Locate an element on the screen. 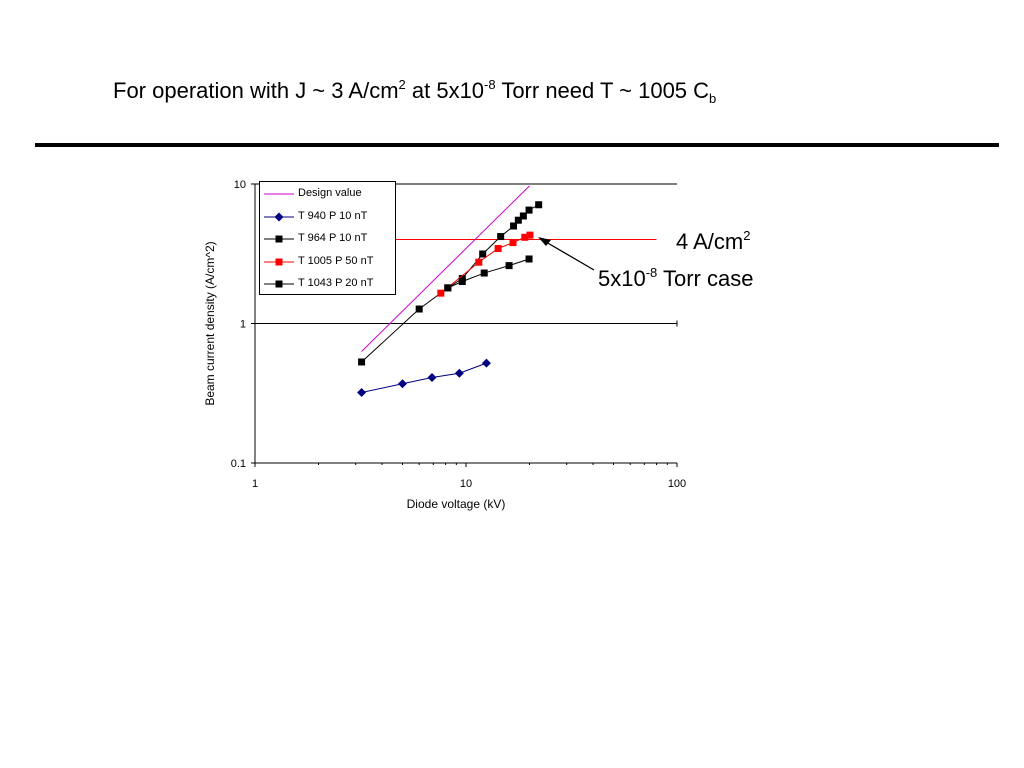 The height and width of the screenshot is (768, 1024). x-tick-label: 10 is located at coordinates (466, 484).